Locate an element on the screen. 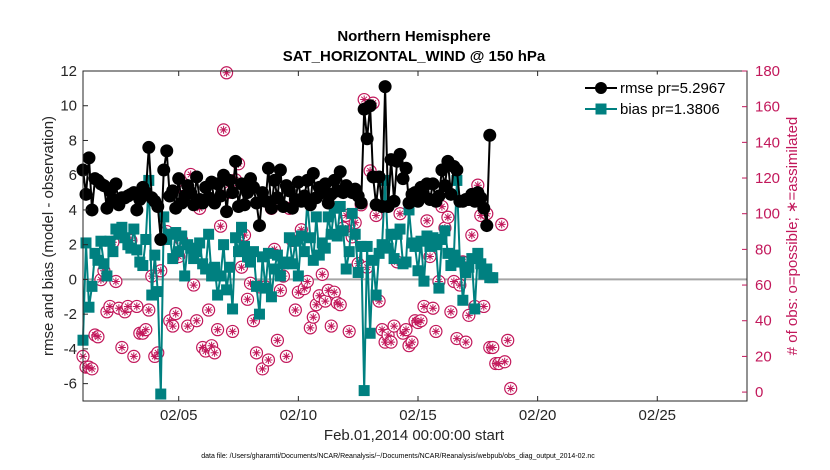  legend-rmse-label: rmse pr=5.2967 is located at coordinates (672, 88).